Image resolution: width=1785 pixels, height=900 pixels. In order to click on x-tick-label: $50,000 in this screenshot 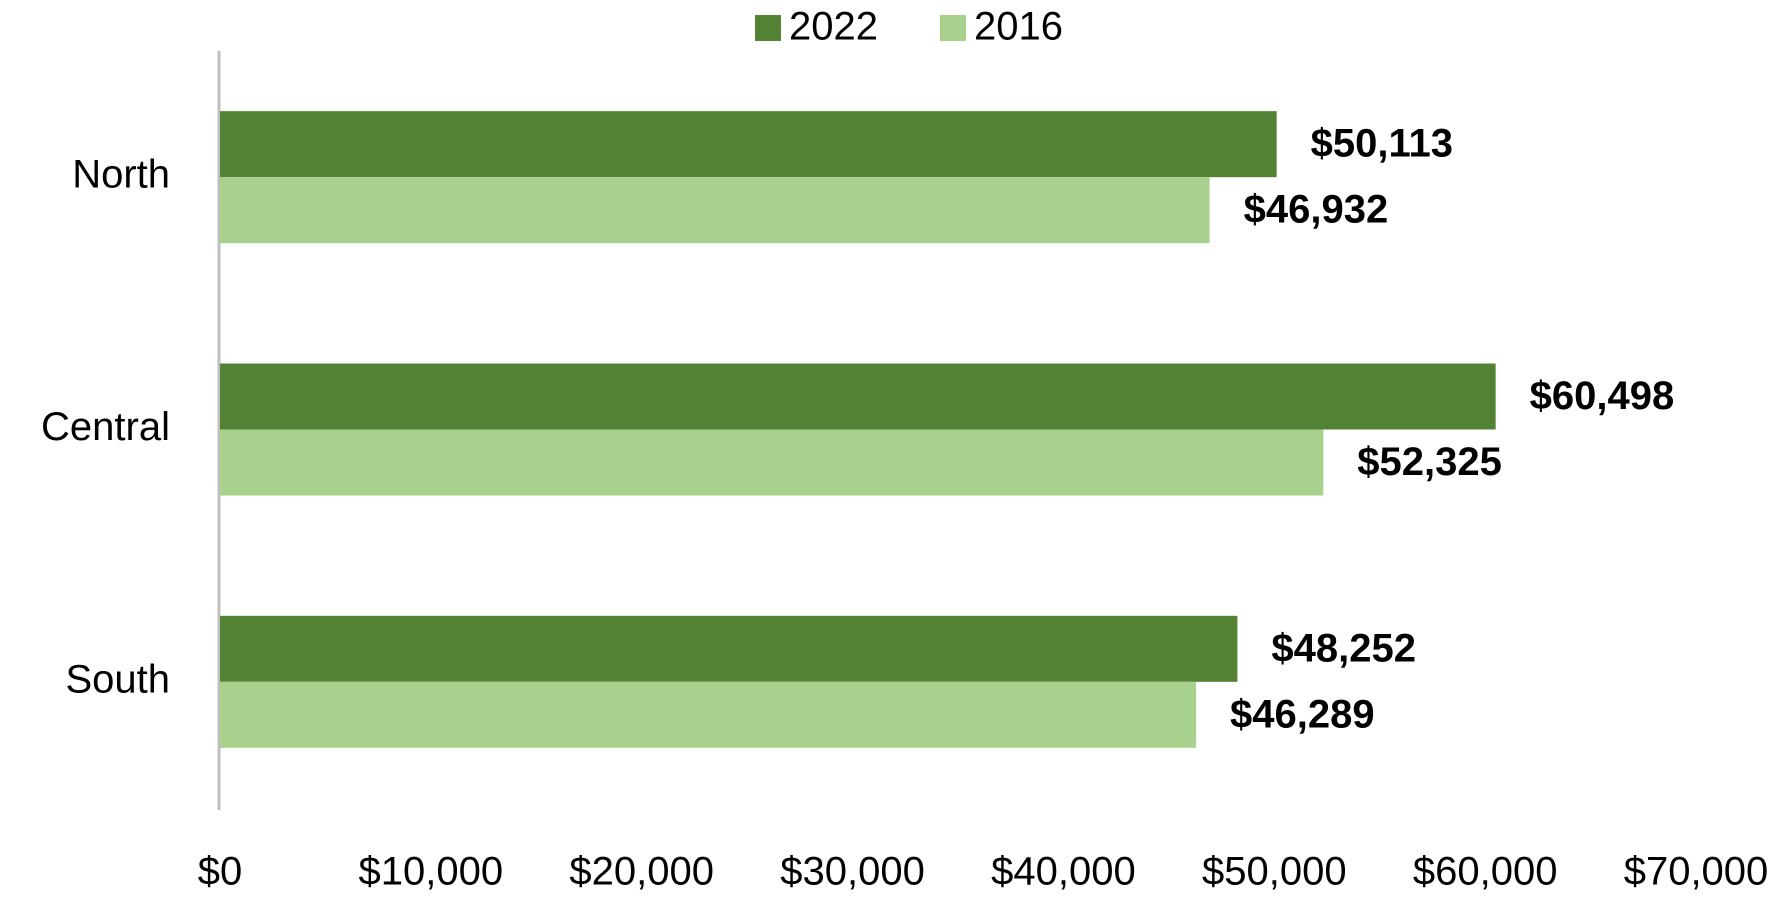, I will do `click(1274, 872)`.